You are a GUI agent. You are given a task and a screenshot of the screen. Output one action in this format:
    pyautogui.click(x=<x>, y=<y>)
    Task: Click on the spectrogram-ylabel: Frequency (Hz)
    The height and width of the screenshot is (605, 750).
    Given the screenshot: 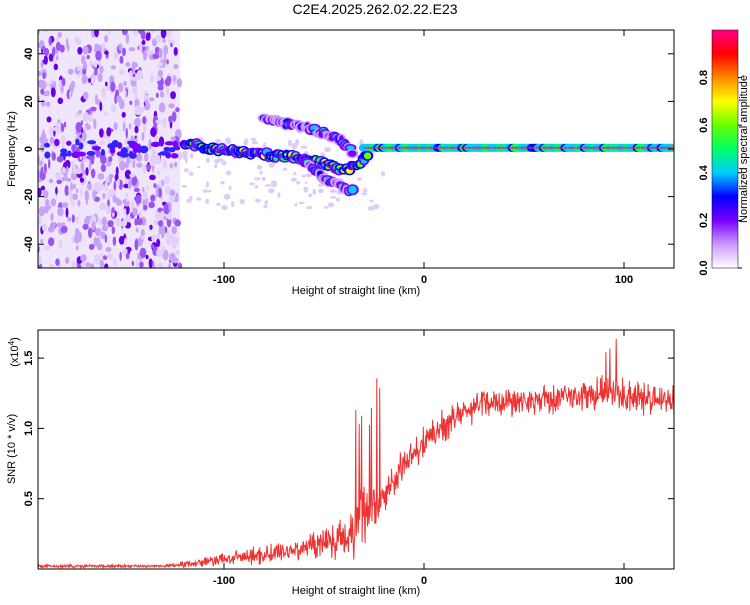 What is the action you would take?
    pyautogui.click(x=12, y=149)
    